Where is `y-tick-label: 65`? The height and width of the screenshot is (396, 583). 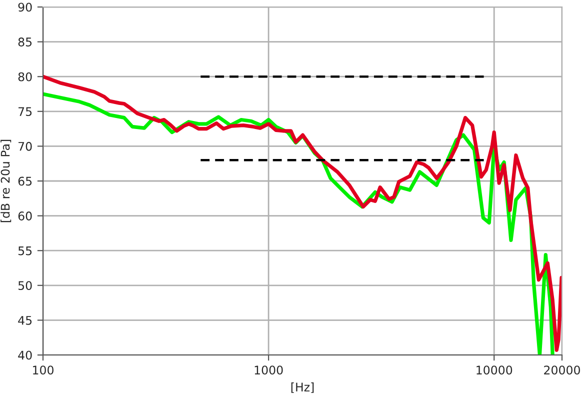 y-tick-label: 65 is located at coordinates (25, 181).